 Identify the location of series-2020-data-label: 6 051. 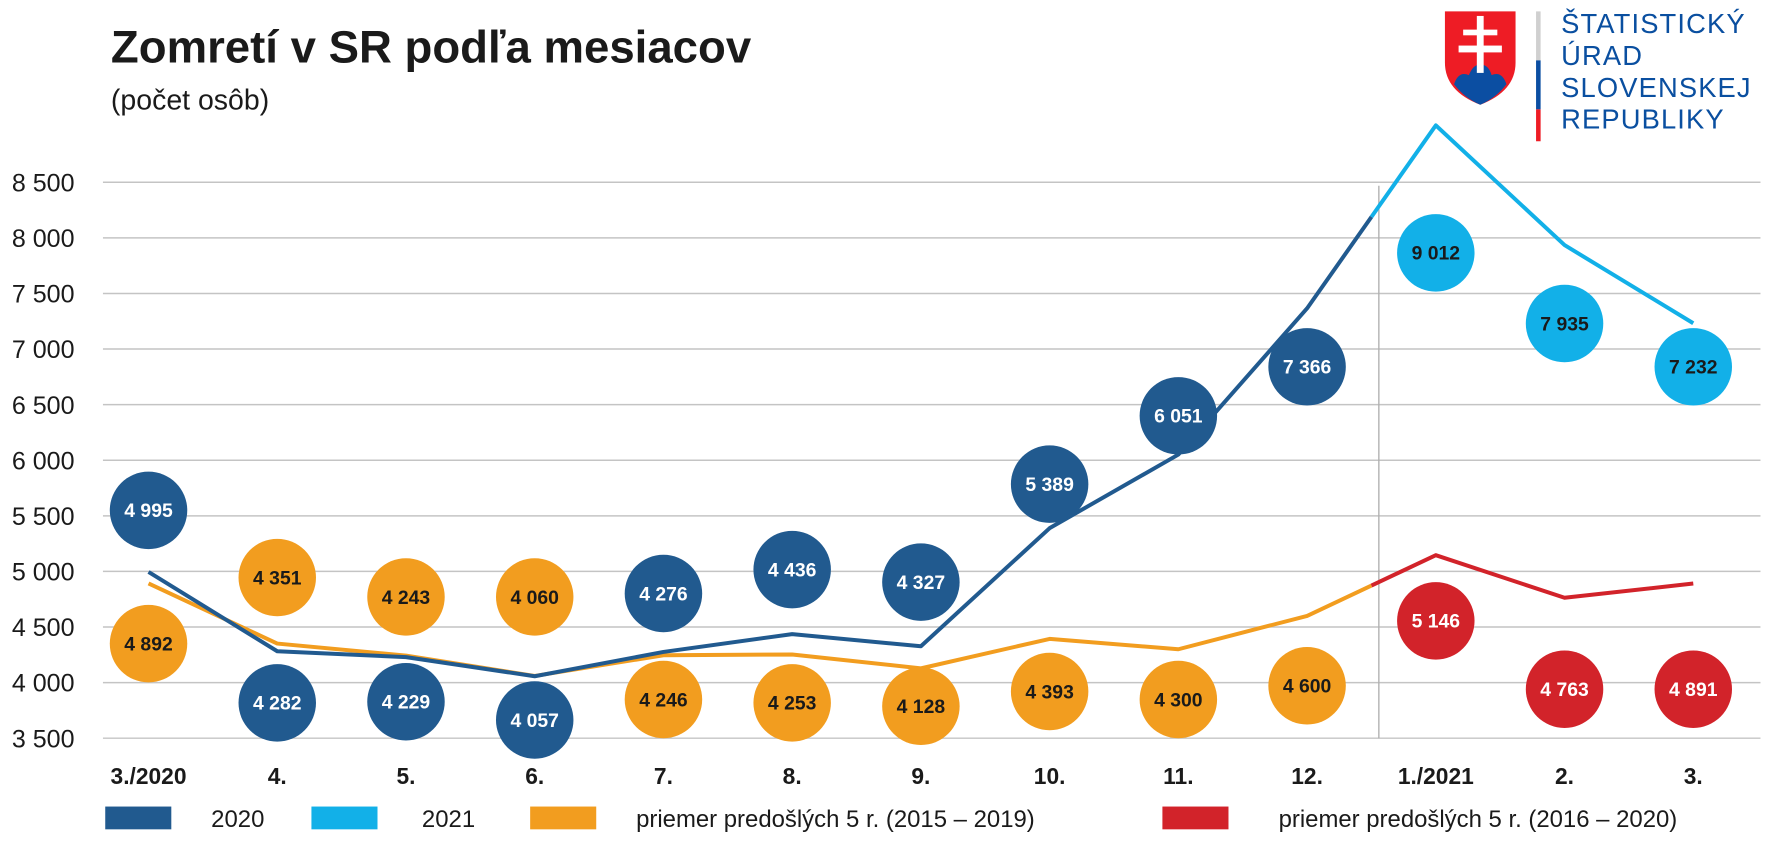
(1178, 417).